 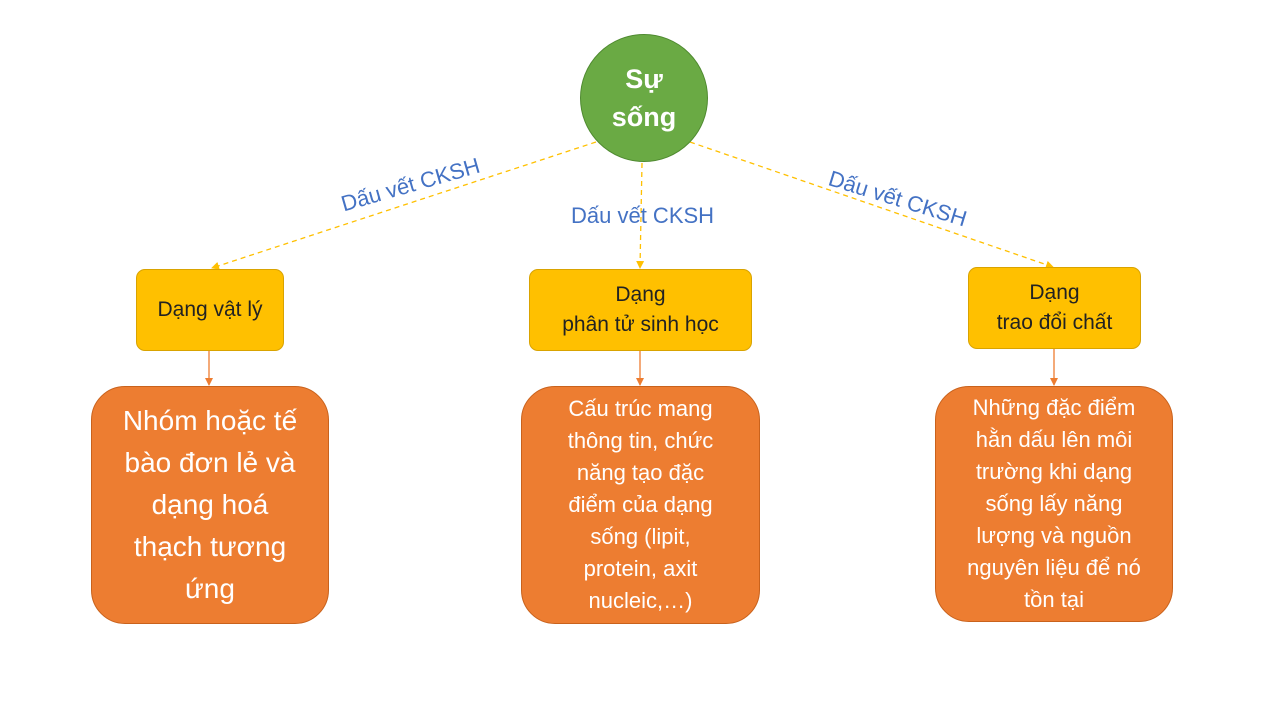 What do you see at coordinates (1054, 471) in the screenshot?
I see `description-metabolic-line-3: trường khi dạng` at bounding box center [1054, 471].